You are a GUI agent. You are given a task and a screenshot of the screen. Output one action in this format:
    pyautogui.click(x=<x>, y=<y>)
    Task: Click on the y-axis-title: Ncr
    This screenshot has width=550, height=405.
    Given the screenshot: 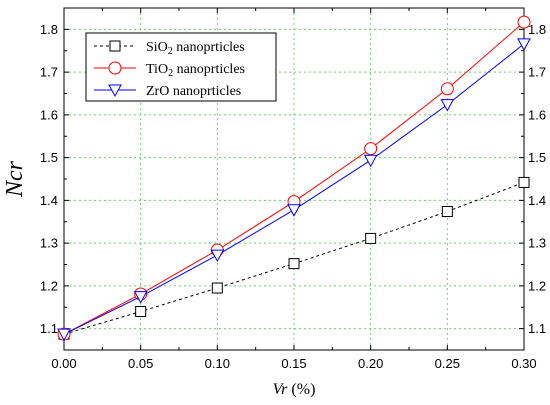 What is the action you would take?
    pyautogui.click(x=15, y=179)
    